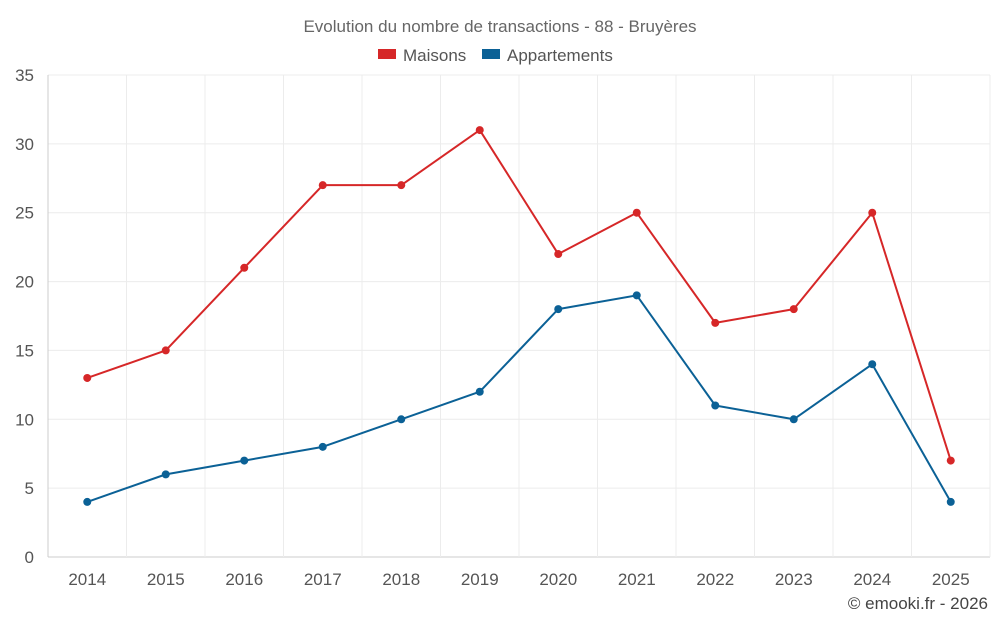 The height and width of the screenshot is (625, 1000). I want to click on y-tick-label: 20, so click(24, 282).